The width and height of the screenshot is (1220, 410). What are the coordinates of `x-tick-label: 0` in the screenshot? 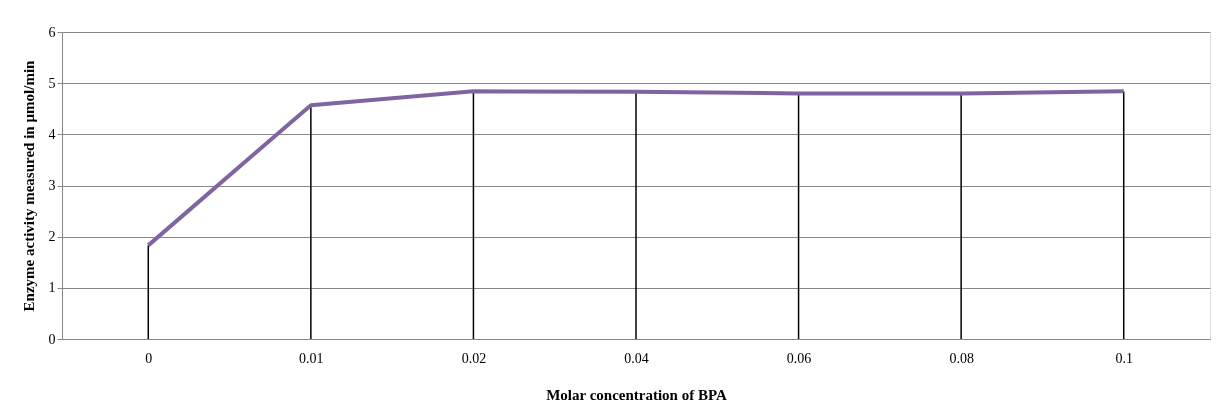 It's located at (149, 358).